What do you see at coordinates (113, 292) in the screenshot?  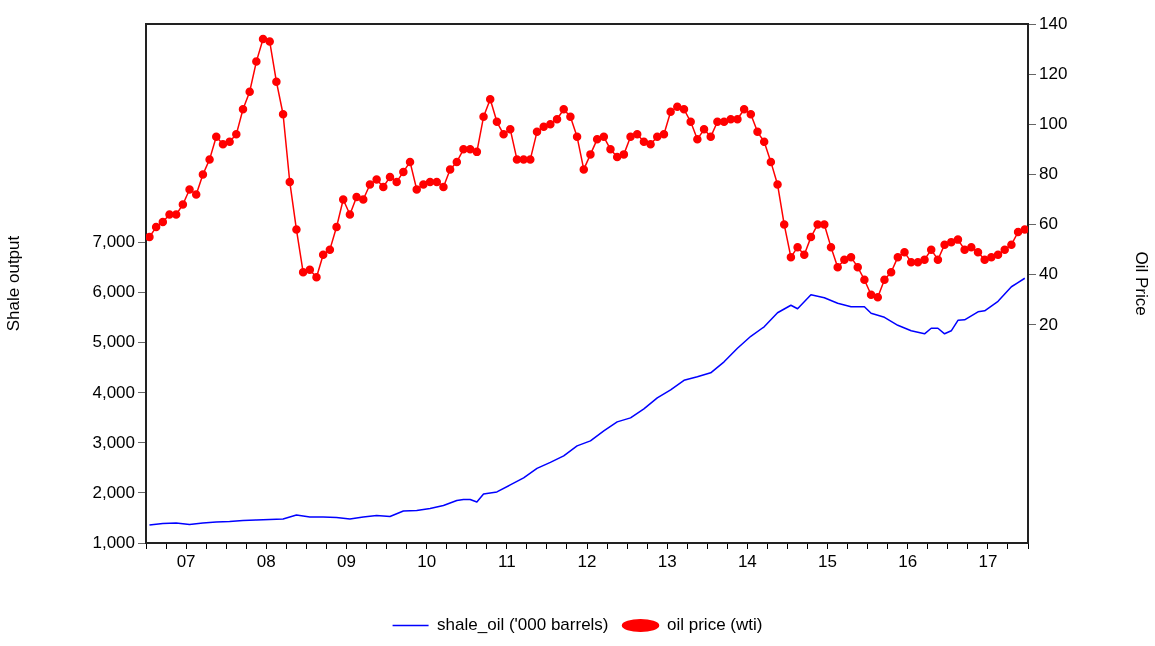 I see `y-tick-label: 6,000` at bounding box center [113, 292].